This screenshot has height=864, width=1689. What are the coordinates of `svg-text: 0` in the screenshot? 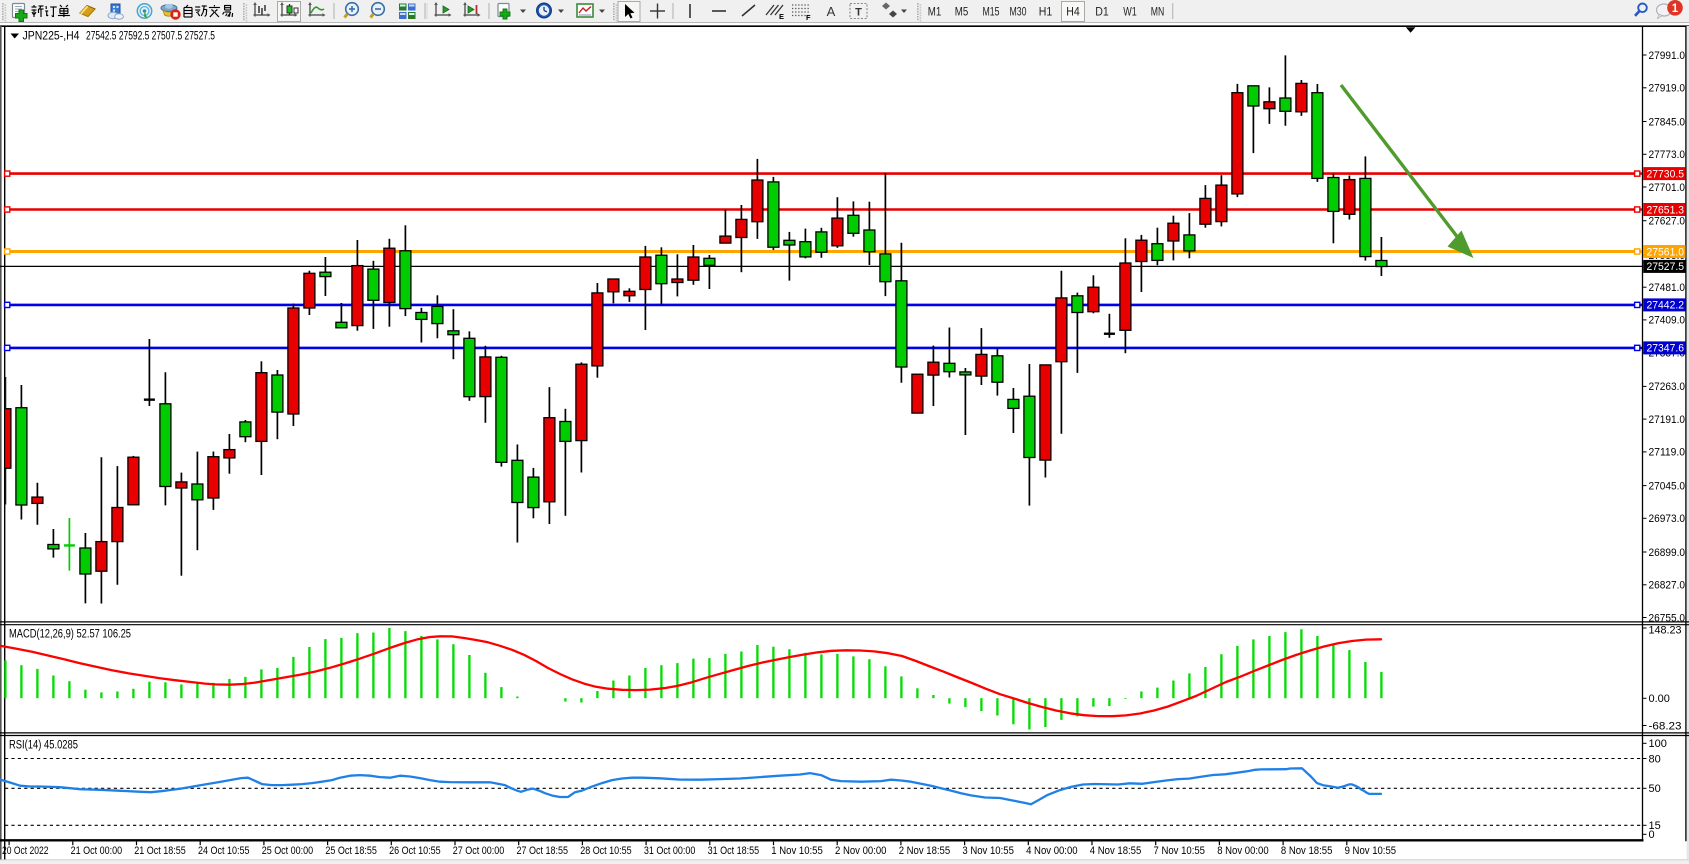 It's located at (1652, 835).